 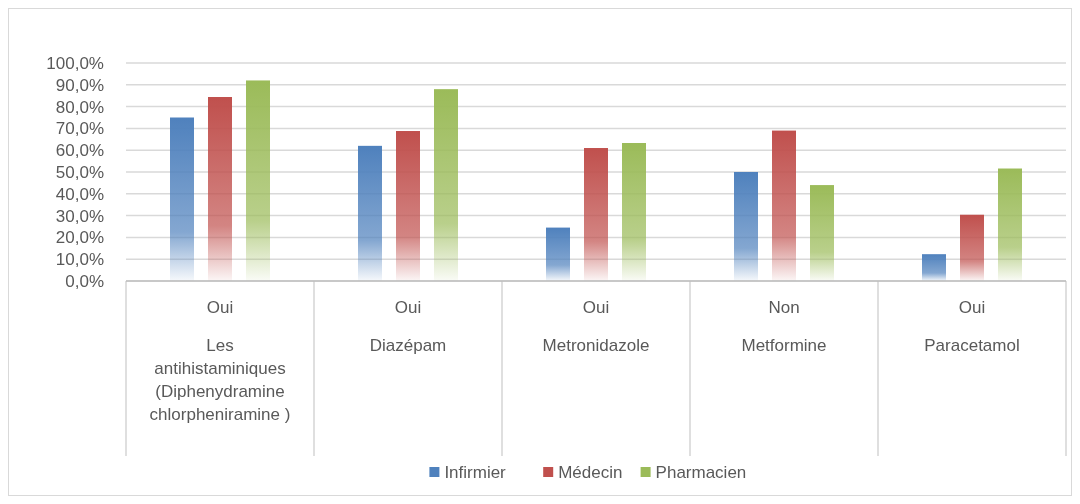 What do you see at coordinates (784, 326) in the screenshot?
I see `x-tick-label: Non Metformine` at bounding box center [784, 326].